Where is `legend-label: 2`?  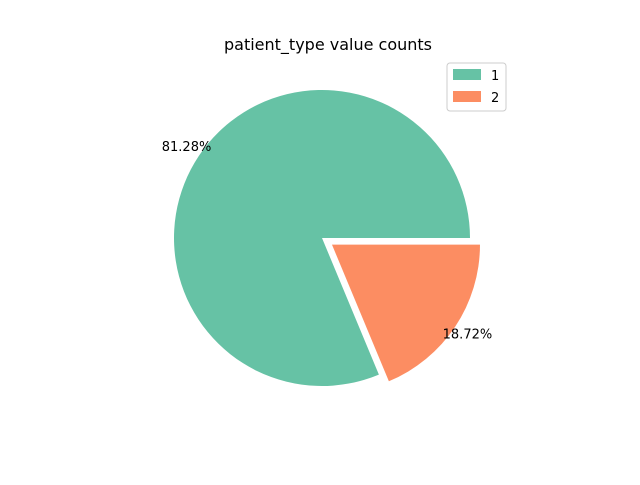 legend-label: 2 is located at coordinates (495, 98).